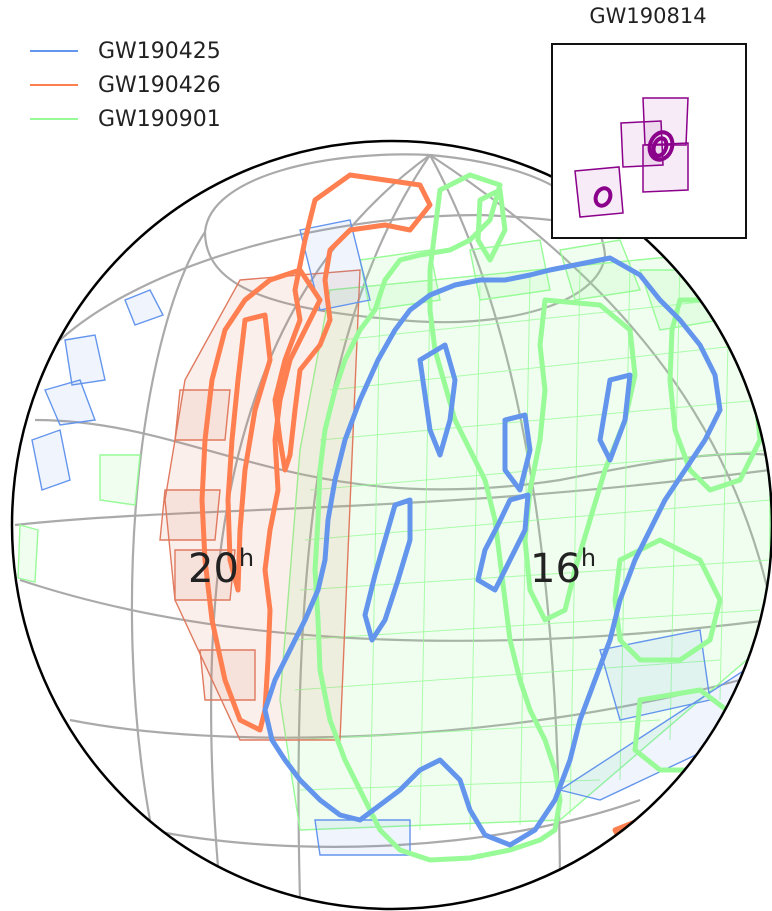 Image resolution: width=772 pixels, height=911 pixels. I want to click on legend-item-gw190426: GW190426, so click(125, 85).